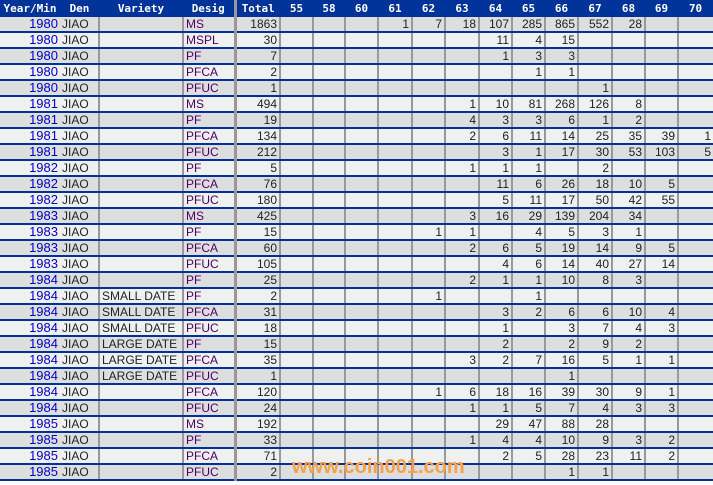 This screenshot has width=713, height=485. I want to click on mintage-cell: 34, so click(628, 216).